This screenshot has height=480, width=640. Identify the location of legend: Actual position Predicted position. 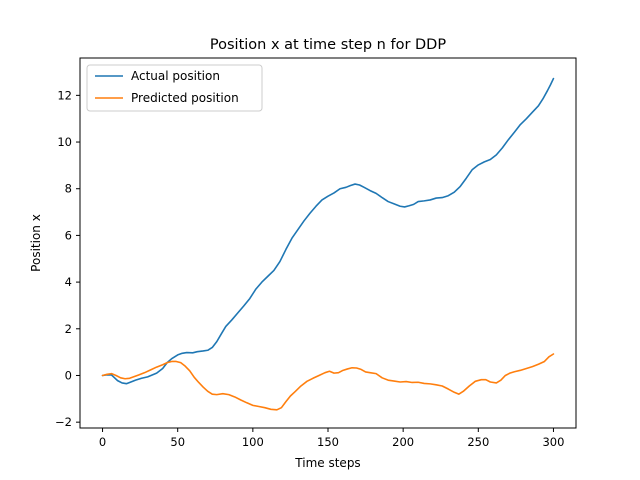
(174, 88).